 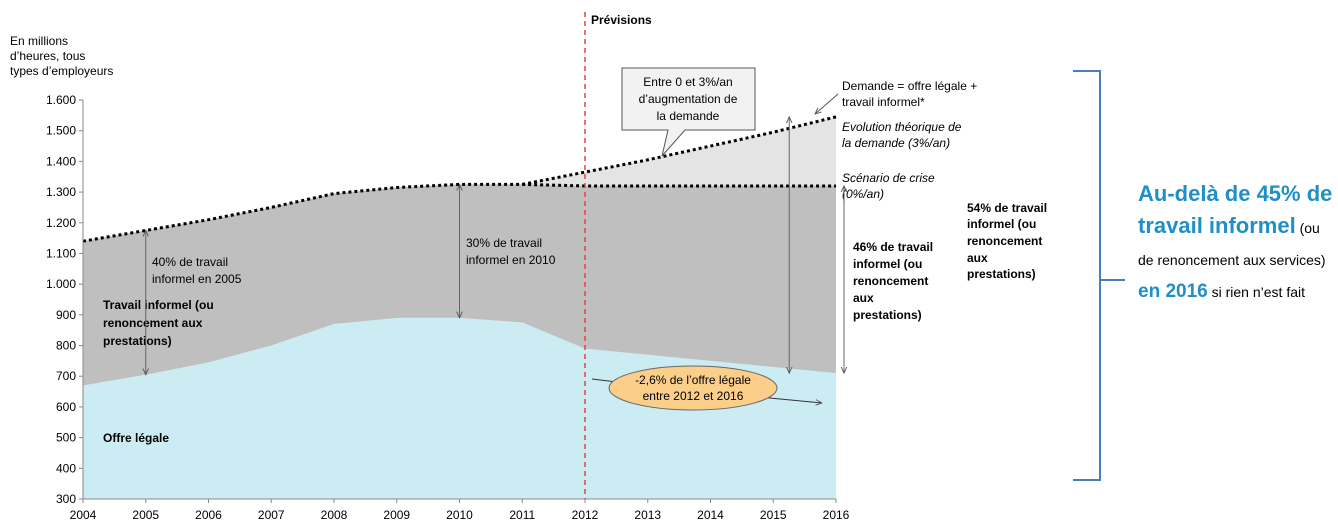 I want to click on side-note-head: Au-delà de 45% de travail informel, so click(x=1235, y=209).